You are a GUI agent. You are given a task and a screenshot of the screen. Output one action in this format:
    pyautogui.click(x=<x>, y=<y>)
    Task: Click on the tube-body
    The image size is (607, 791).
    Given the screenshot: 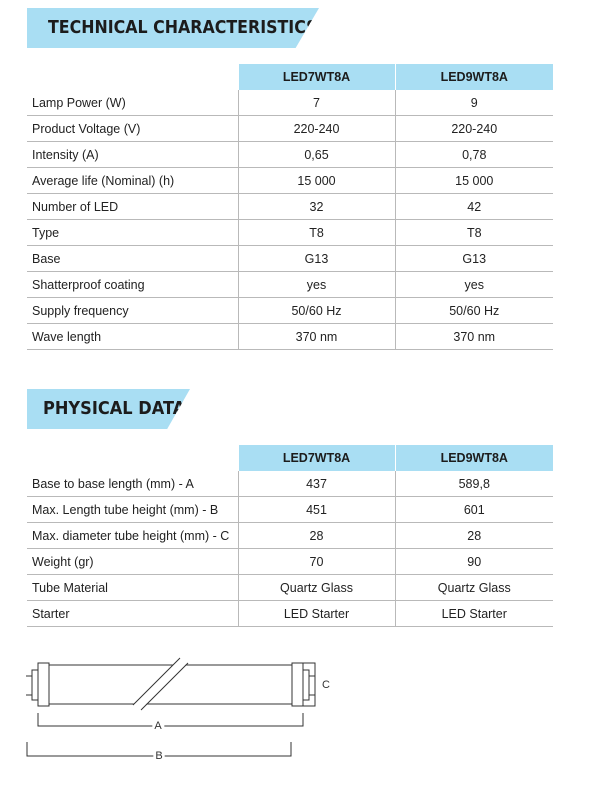 What is the action you would take?
    pyautogui.click(x=170, y=684)
    